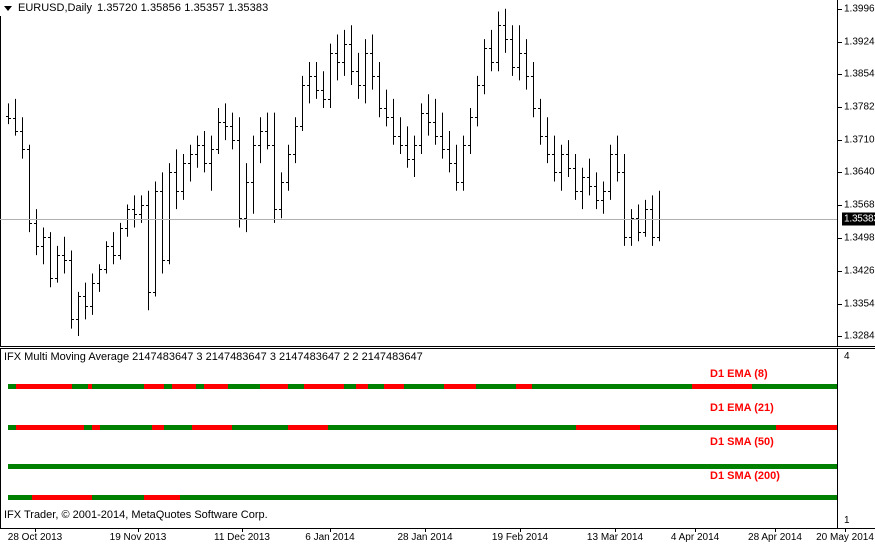 The image size is (875, 545). I want to click on time-axis-label: 28 Oct 2013, so click(35, 537).